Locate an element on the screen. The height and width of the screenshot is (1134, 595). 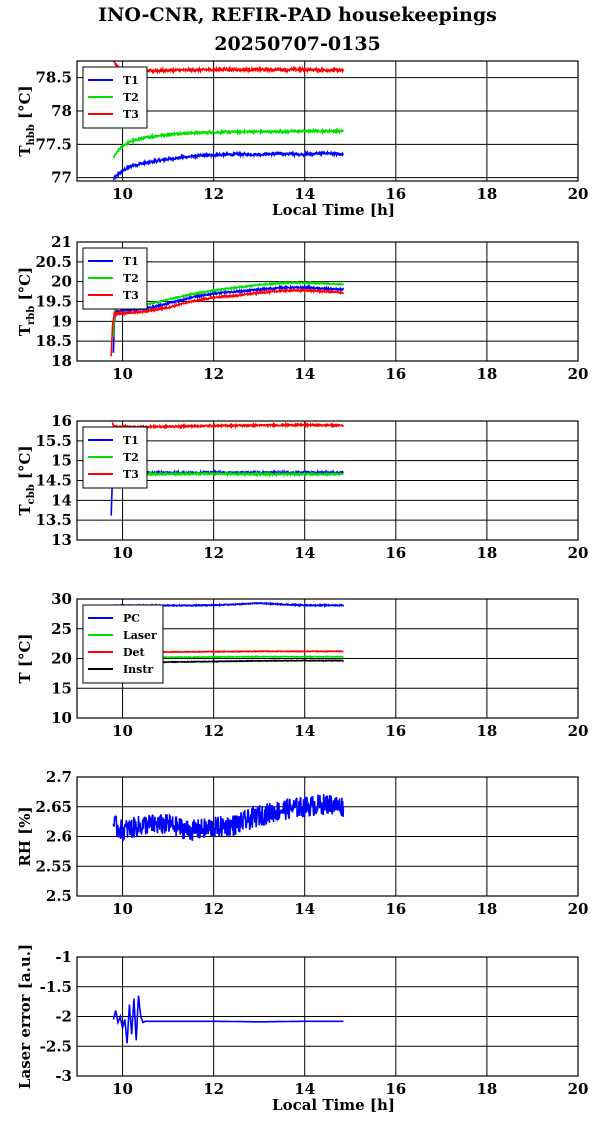
y-tick-label: 77.5 is located at coordinates (53, 144).